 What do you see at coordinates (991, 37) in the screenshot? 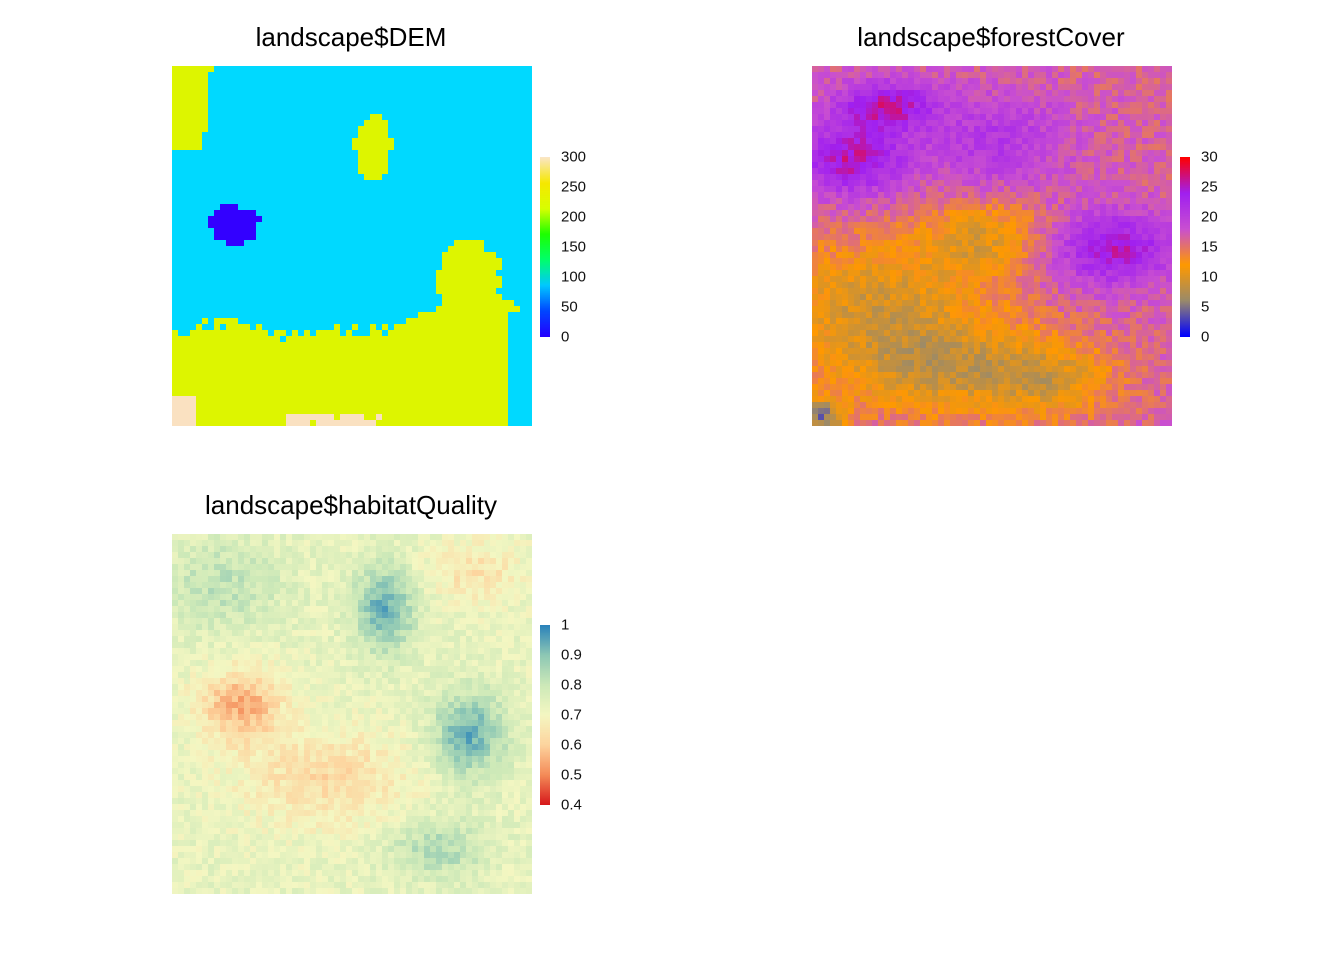
I see `forest-cover-title: landscape$forestCover` at bounding box center [991, 37].